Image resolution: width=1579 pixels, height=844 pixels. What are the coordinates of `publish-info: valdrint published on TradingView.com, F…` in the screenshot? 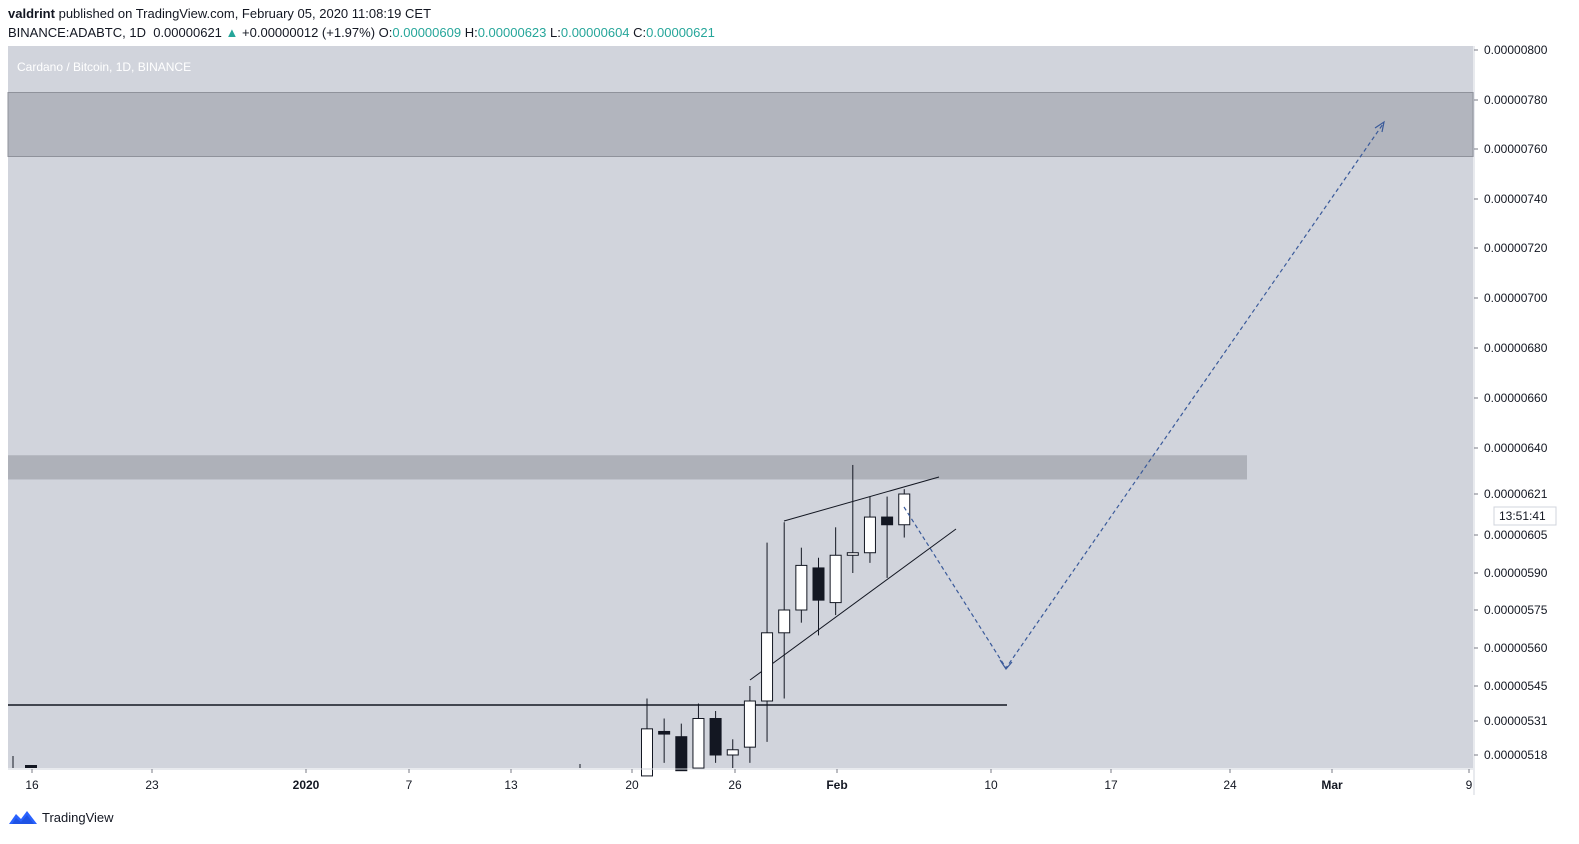 It's located at (219, 13).